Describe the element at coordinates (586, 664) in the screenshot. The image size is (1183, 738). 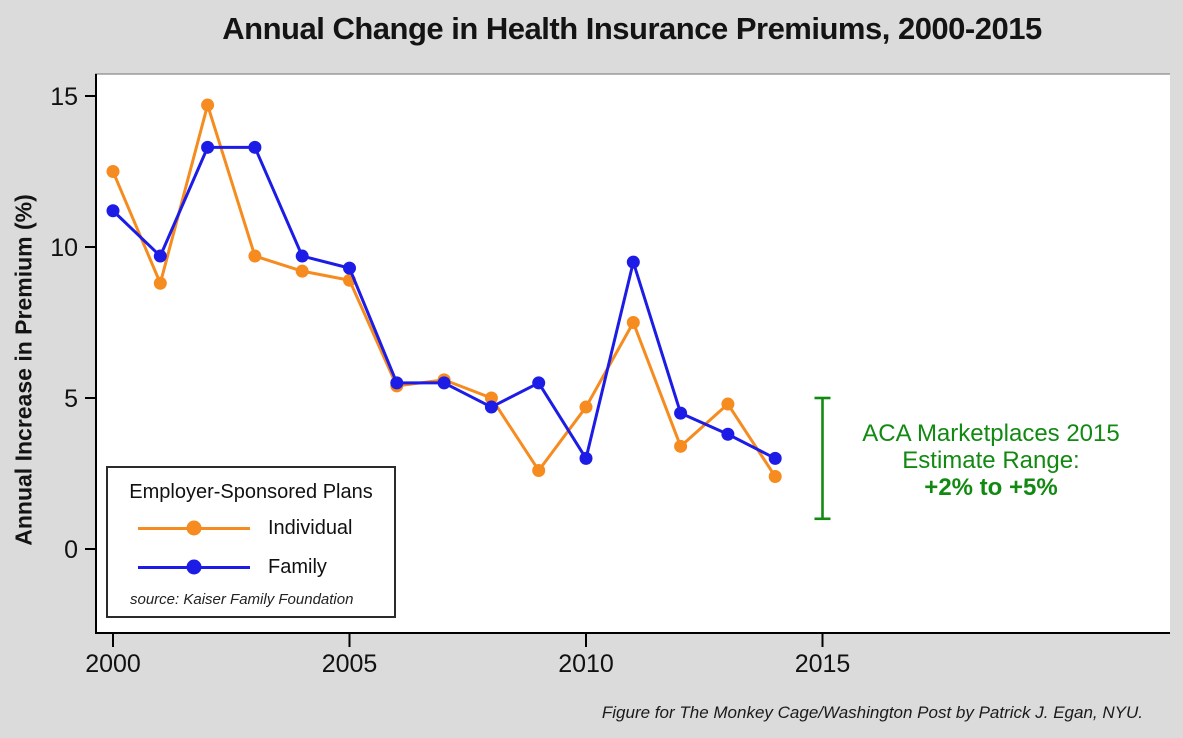
I see `x-tick-label: 2010` at that location.